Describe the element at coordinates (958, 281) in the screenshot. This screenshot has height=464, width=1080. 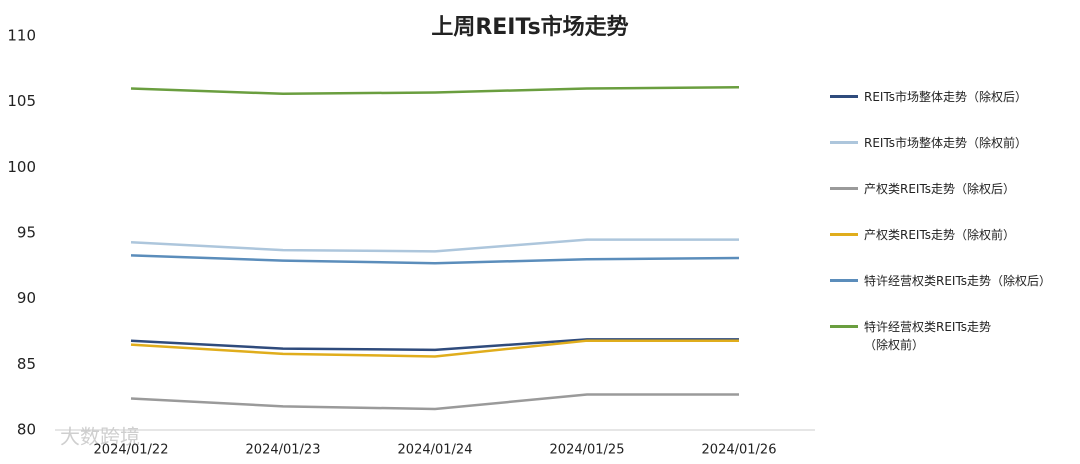
I see `legend-label: 特许经营权类REITs走势（除权后）` at that location.